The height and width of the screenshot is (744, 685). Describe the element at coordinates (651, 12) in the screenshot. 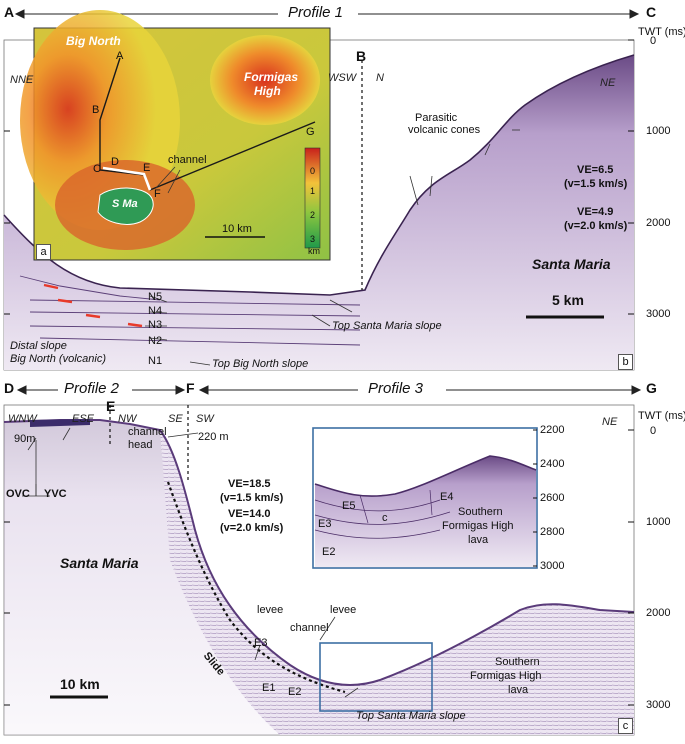

I see `point-c-label: C` at that location.